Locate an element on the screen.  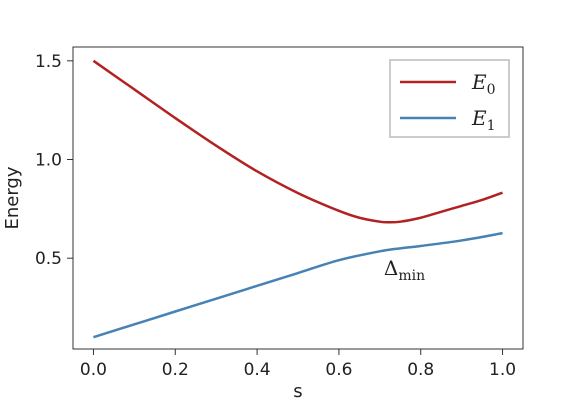
annotation-delta-min: Δmin is located at coordinates (404, 270).